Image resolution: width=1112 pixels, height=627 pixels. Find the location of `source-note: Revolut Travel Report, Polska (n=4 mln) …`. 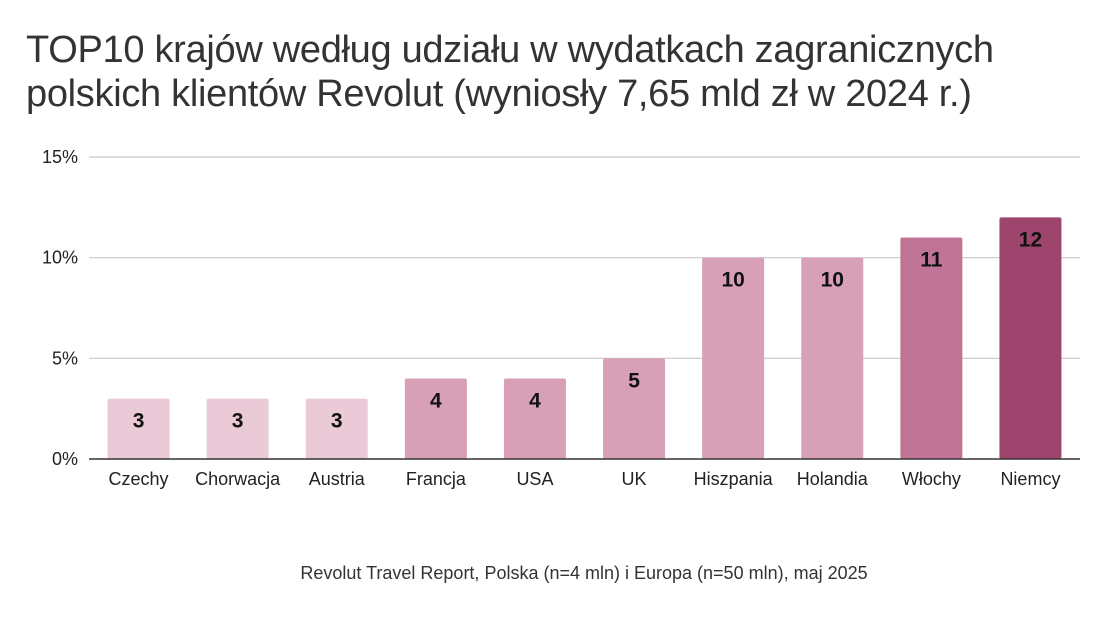

source-note: Revolut Travel Report, Polska (n=4 mln) … is located at coordinates (584, 573).